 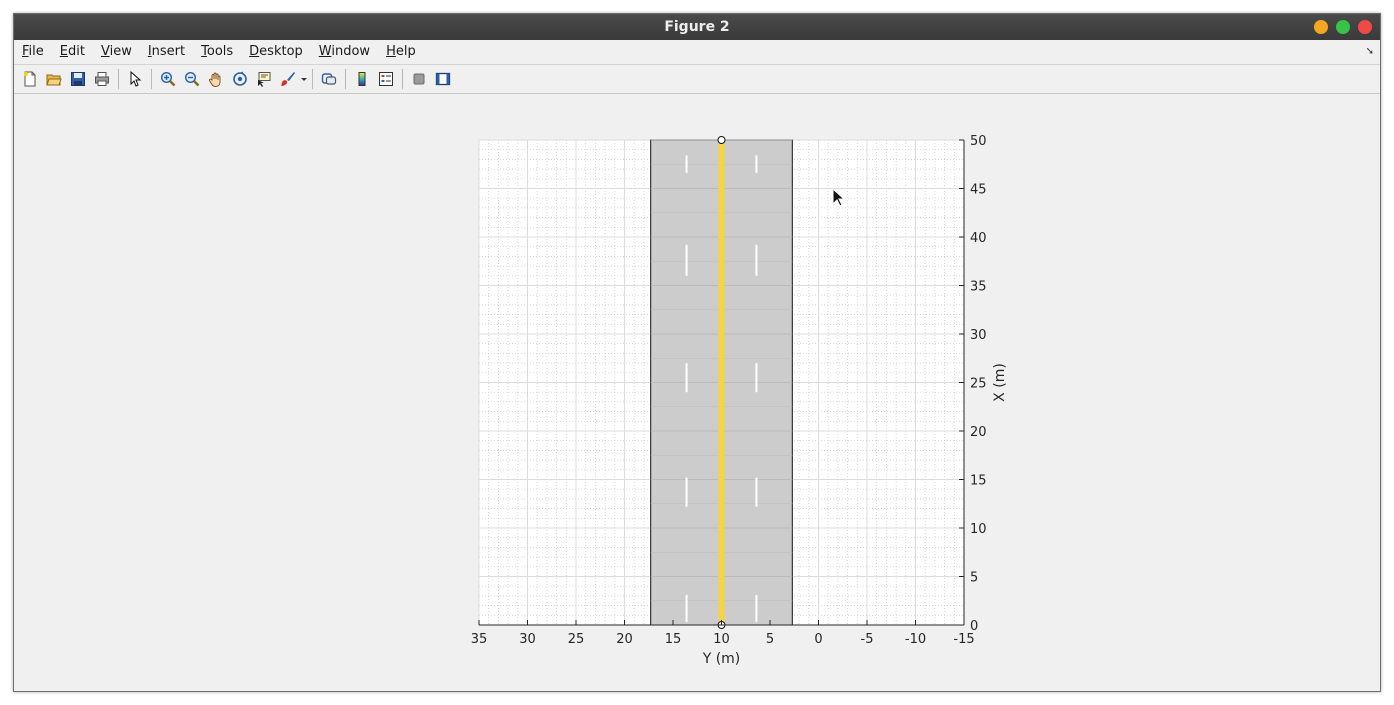 What do you see at coordinates (978, 238) in the screenshot?
I see `y-tick-label: 40` at bounding box center [978, 238].